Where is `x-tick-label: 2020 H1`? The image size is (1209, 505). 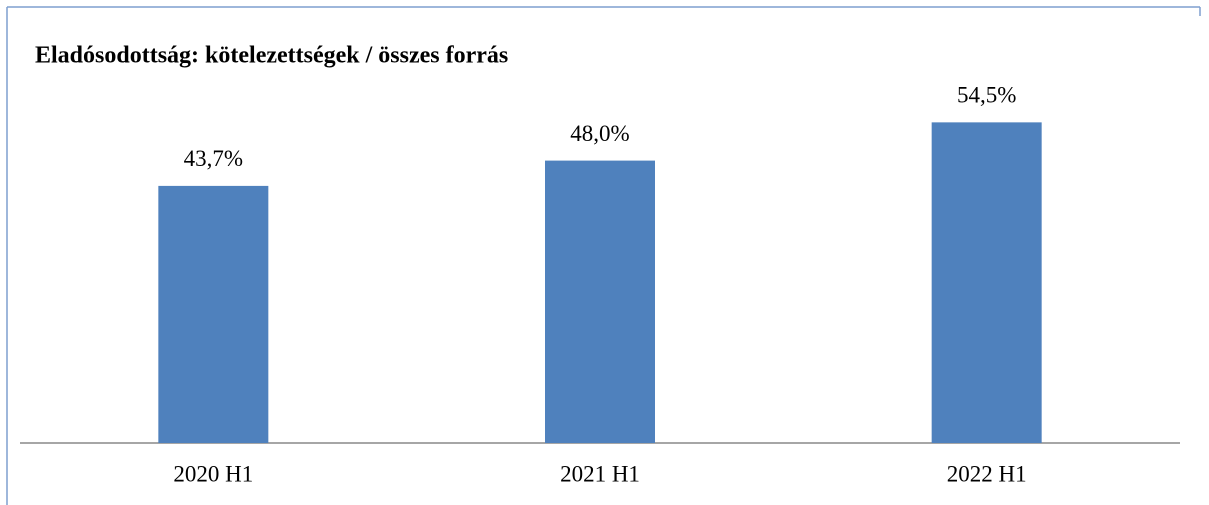 x-tick-label: 2020 H1 is located at coordinates (213, 473).